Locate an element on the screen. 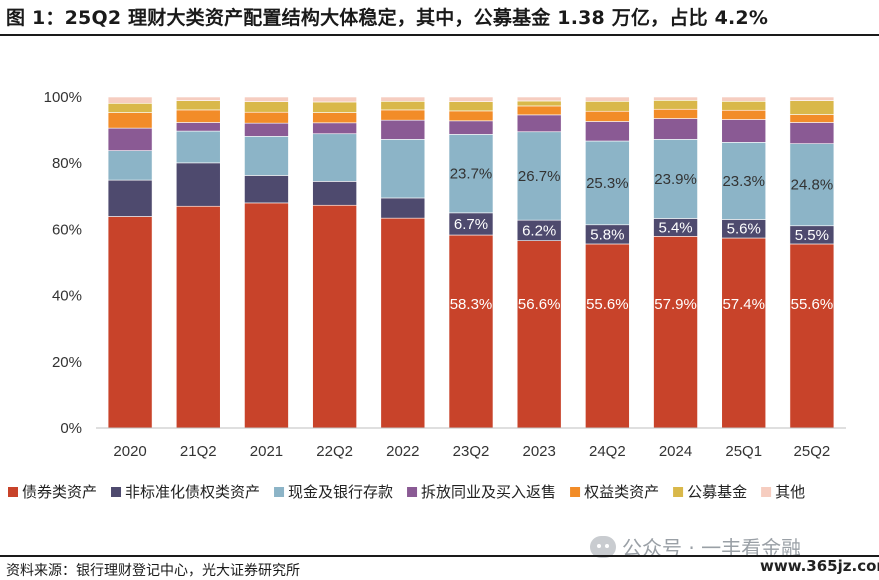 The width and height of the screenshot is (879, 580). data-label: 25.3% is located at coordinates (607, 183).